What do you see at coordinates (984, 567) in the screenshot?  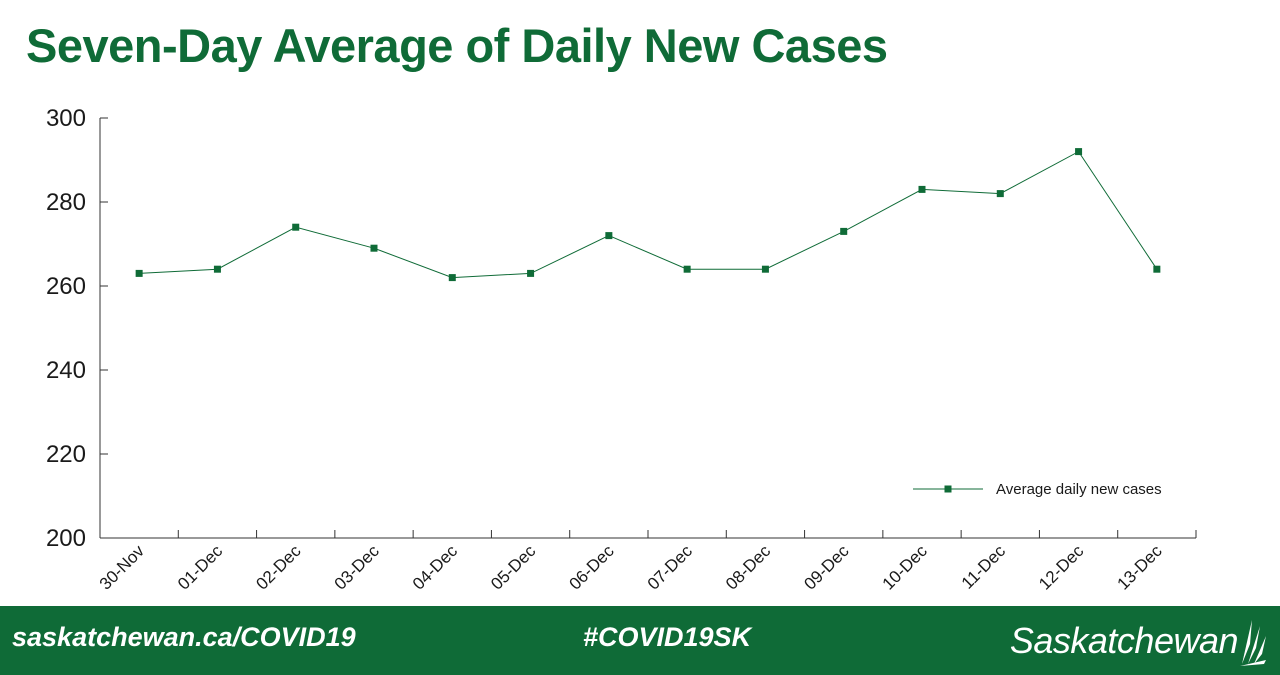 I see `x-tick-label: 11-Dec` at bounding box center [984, 567].